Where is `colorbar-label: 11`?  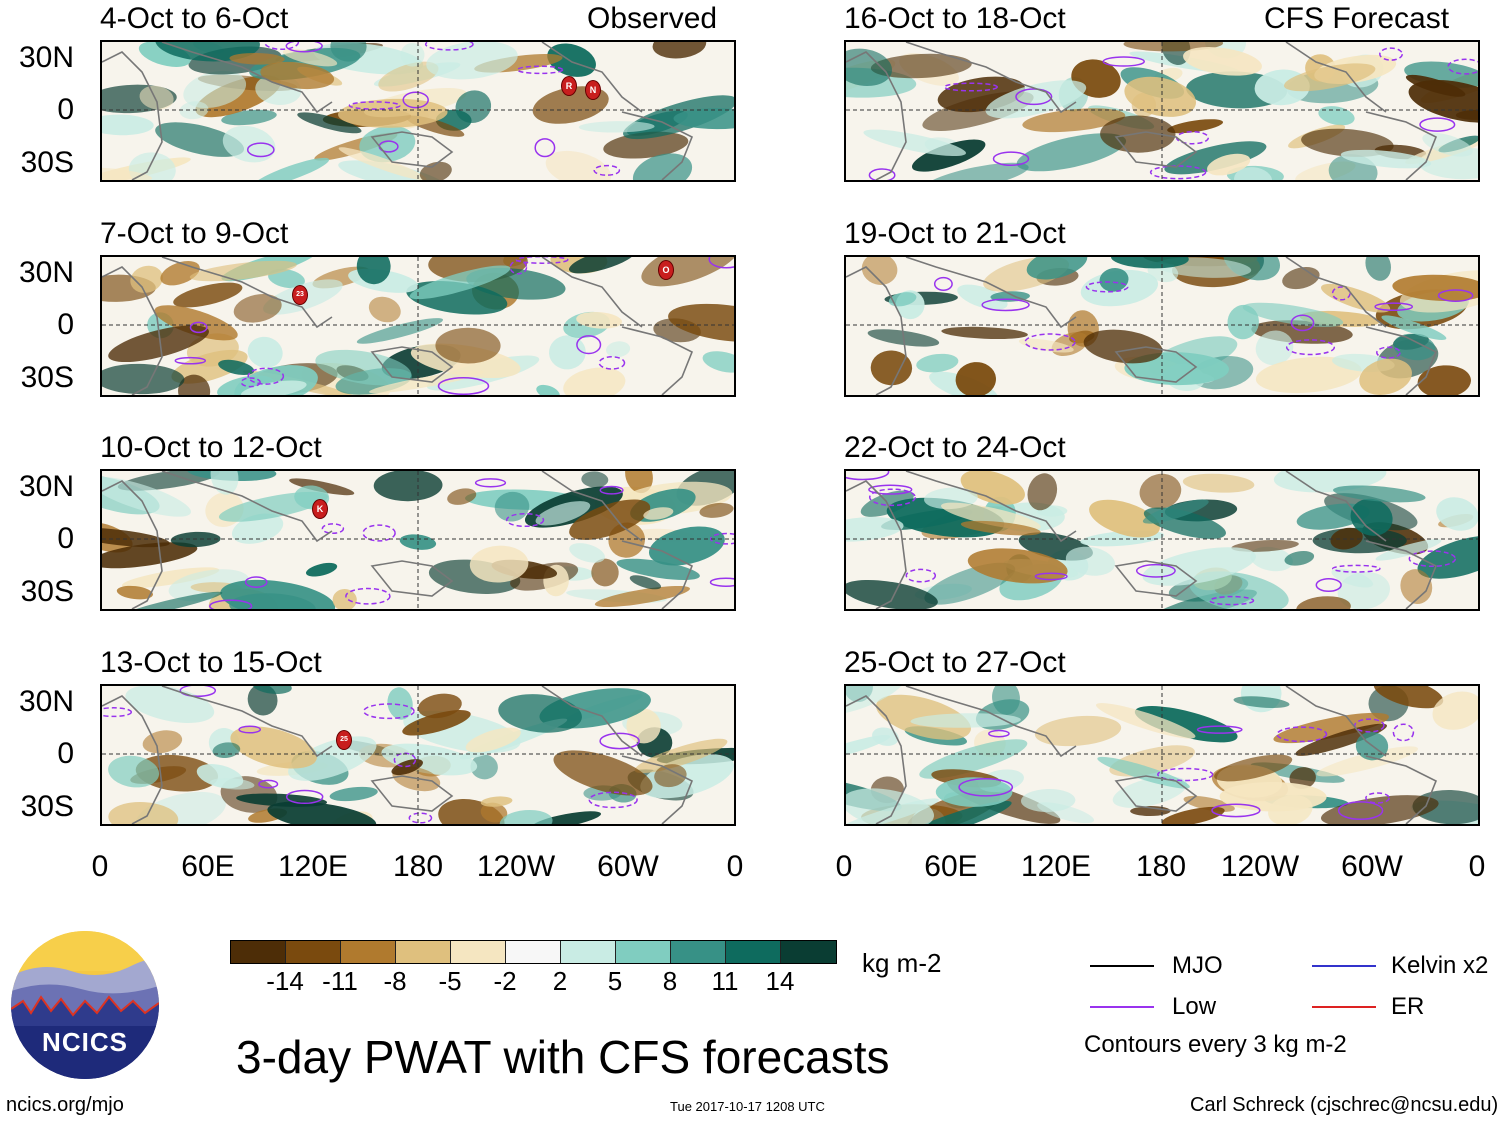
colorbar-label: 11 is located at coordinates (725, 981).